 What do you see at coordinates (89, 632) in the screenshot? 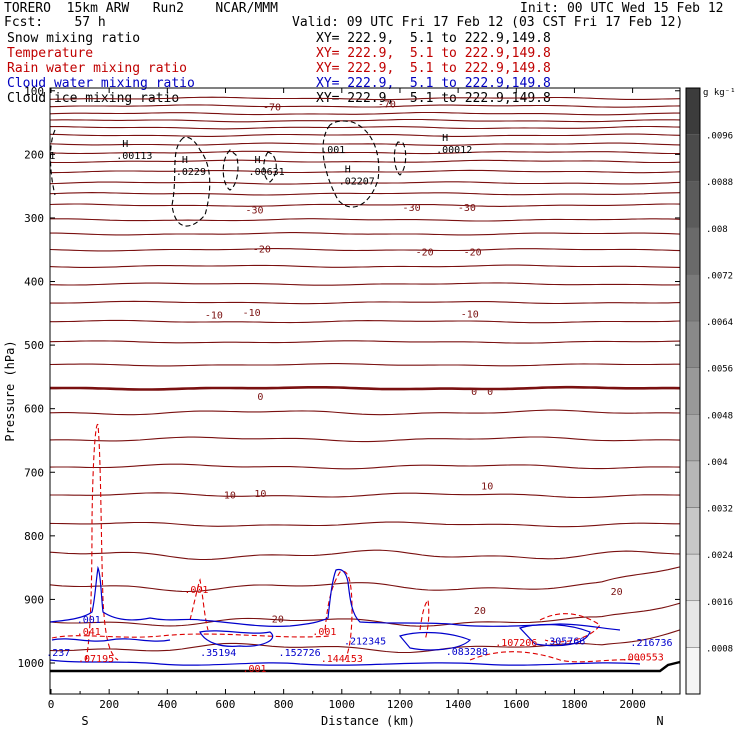
I see `rain-label: .041` at bounding box center [89, 632].